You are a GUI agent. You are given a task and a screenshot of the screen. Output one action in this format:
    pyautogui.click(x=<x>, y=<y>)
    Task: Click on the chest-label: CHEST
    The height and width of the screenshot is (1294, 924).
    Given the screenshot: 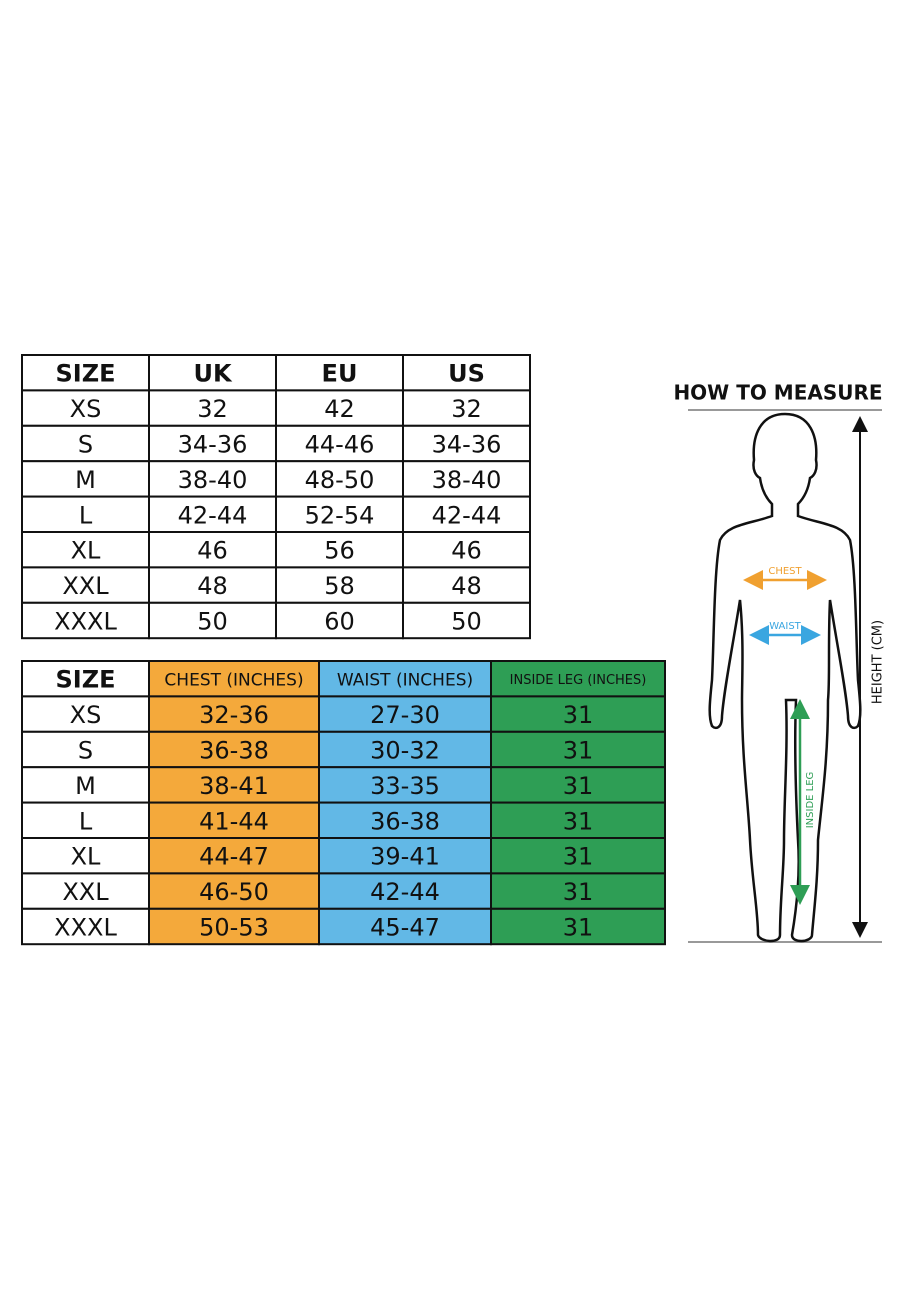 What is the action you would take?
    pyautogui.click(x=785, y=571)
    